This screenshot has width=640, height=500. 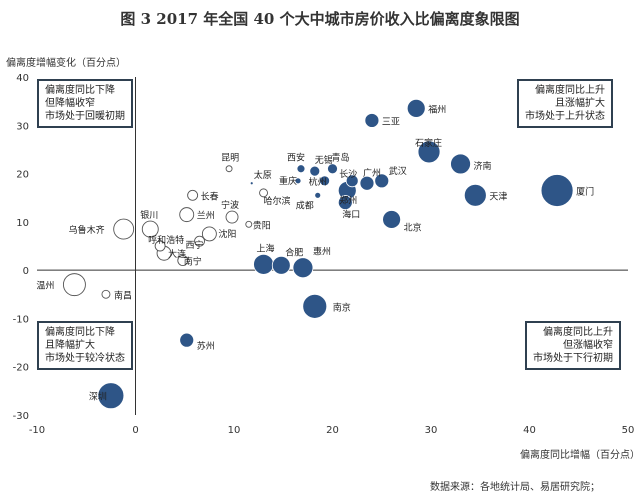 I want to click on point-label: 兰州, so click(x=206, y=216).